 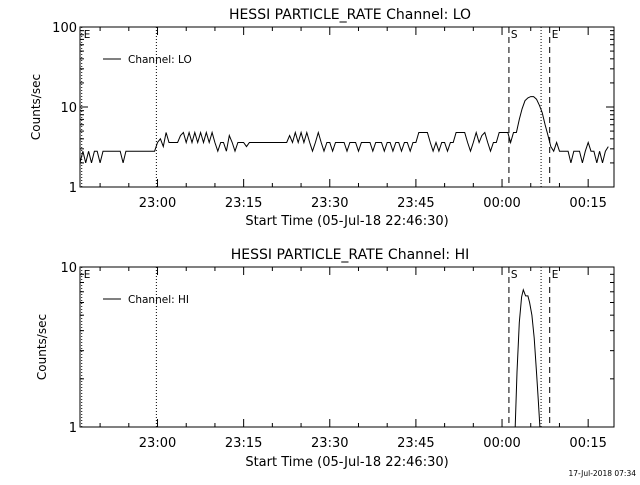 I want to click on legend-label: Channel: HI, so click(x=158, y=300).